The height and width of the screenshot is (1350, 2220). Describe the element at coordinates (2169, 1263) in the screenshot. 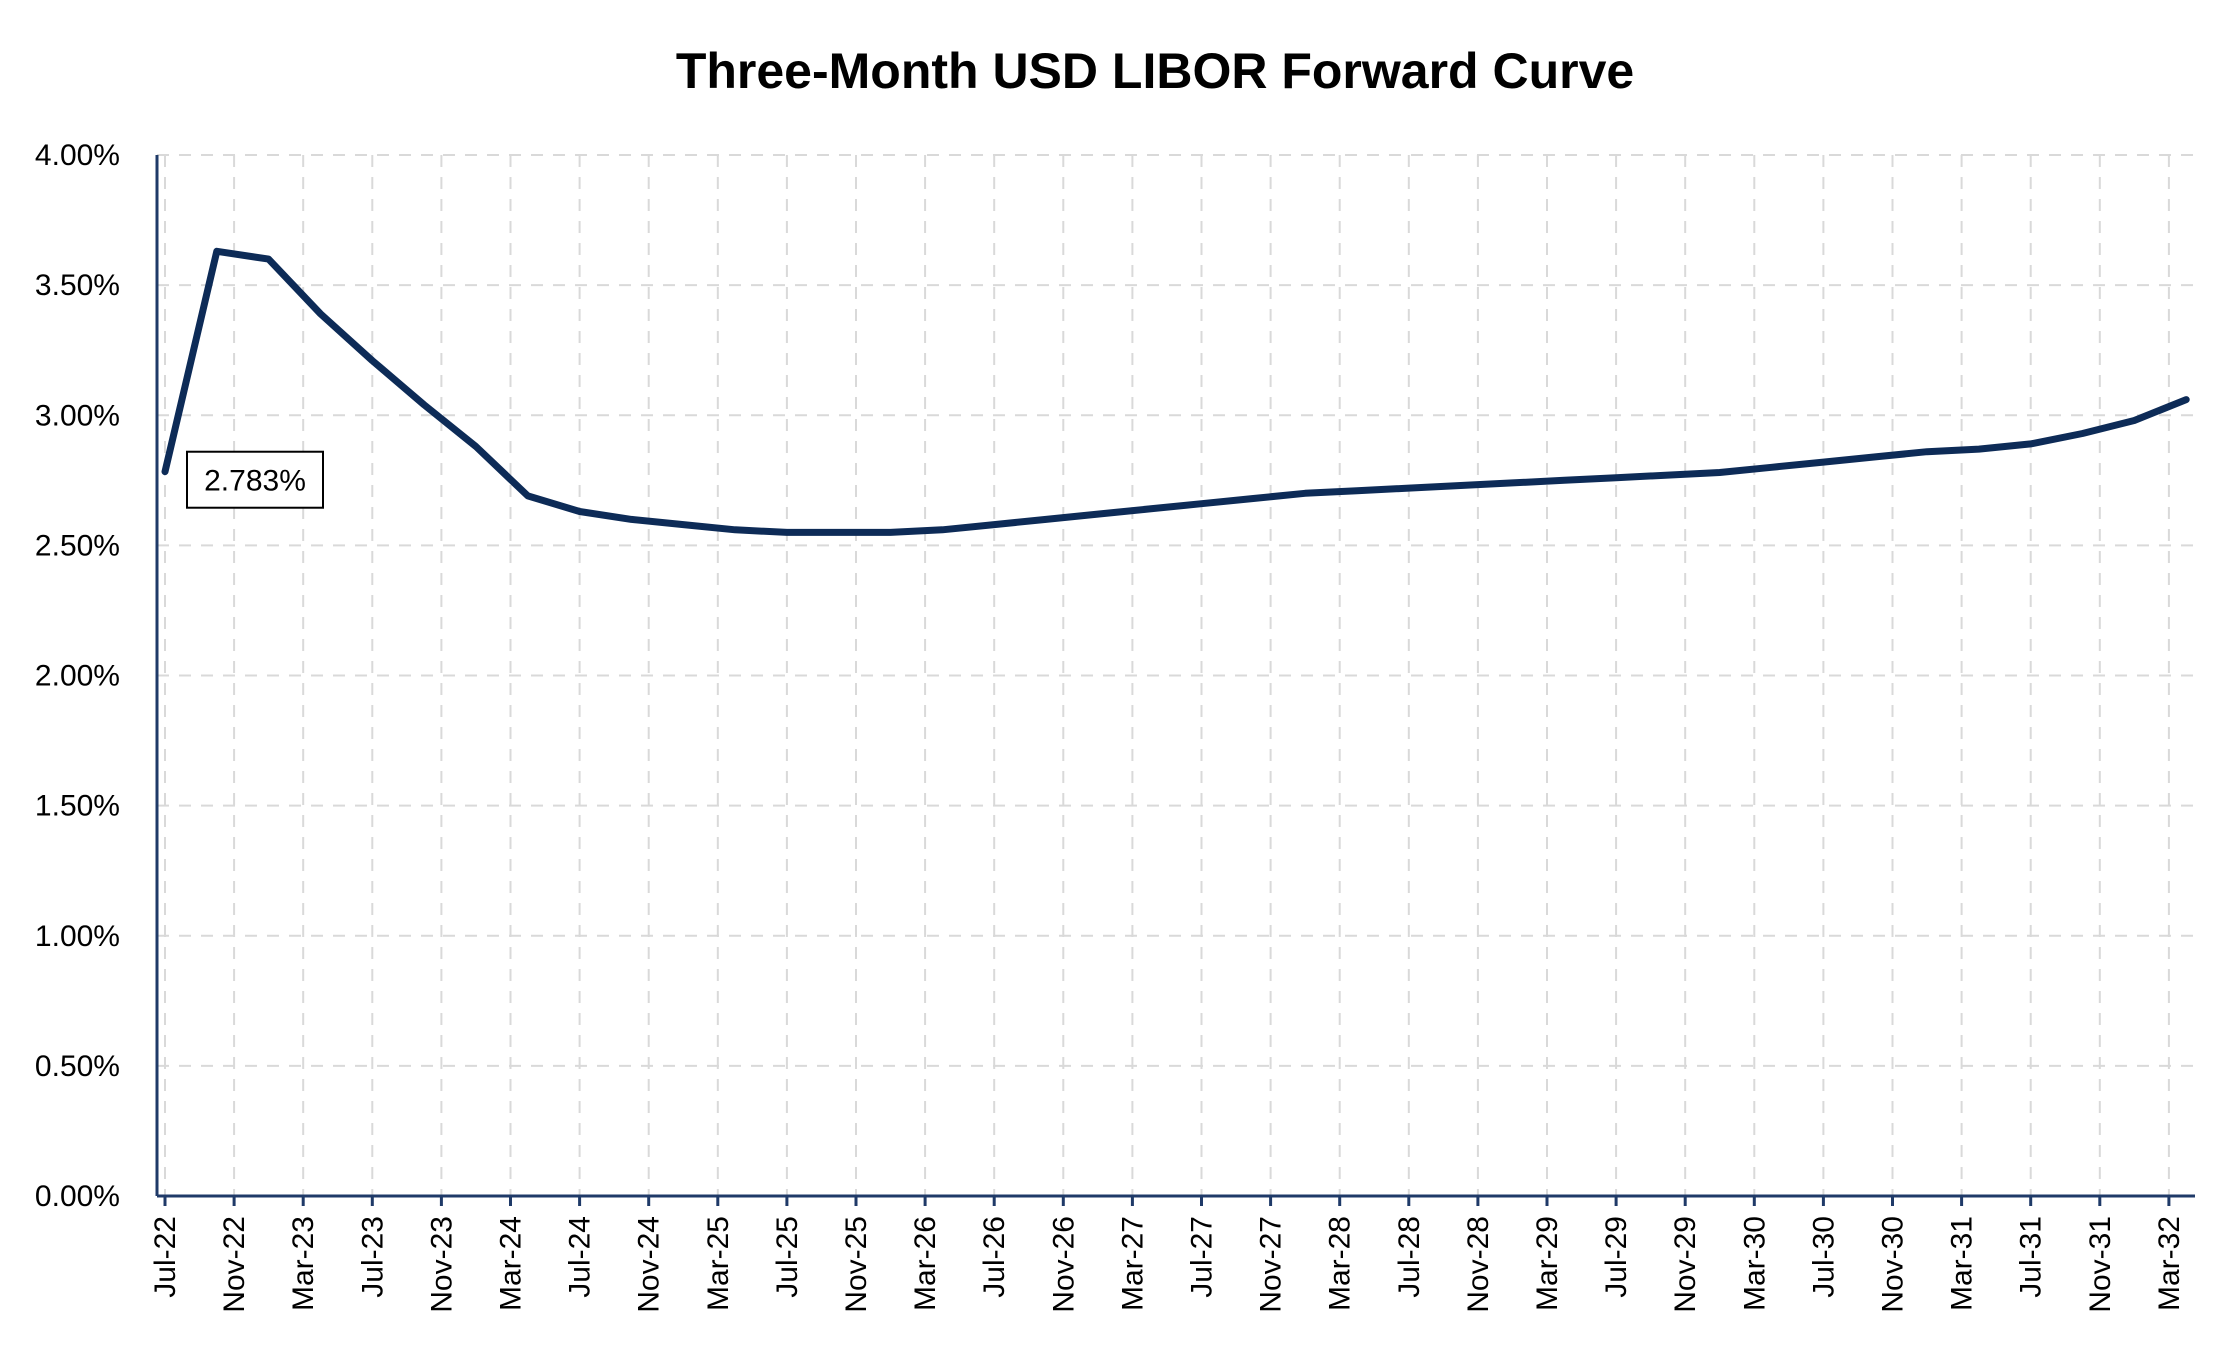

I see `x-tick-label: Mar-32` at that location.